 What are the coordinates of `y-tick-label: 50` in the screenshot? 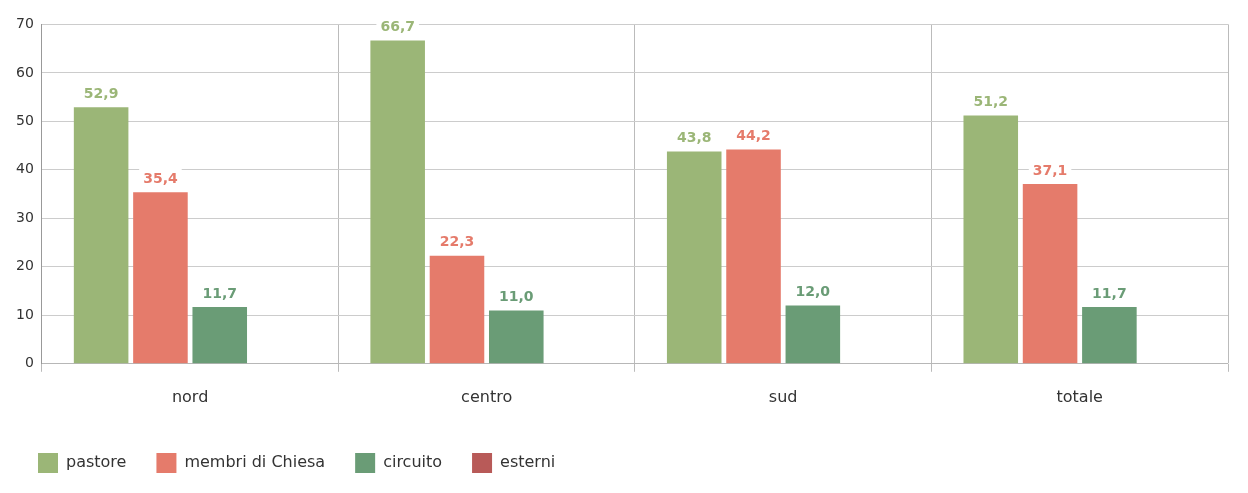 It's located at (24, 120).